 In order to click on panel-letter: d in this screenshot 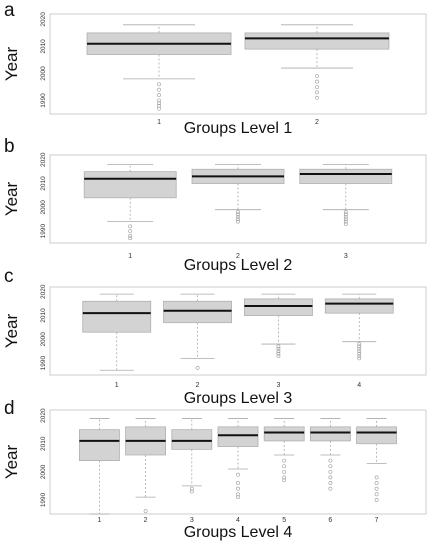, I will do `click(9, 408)`.